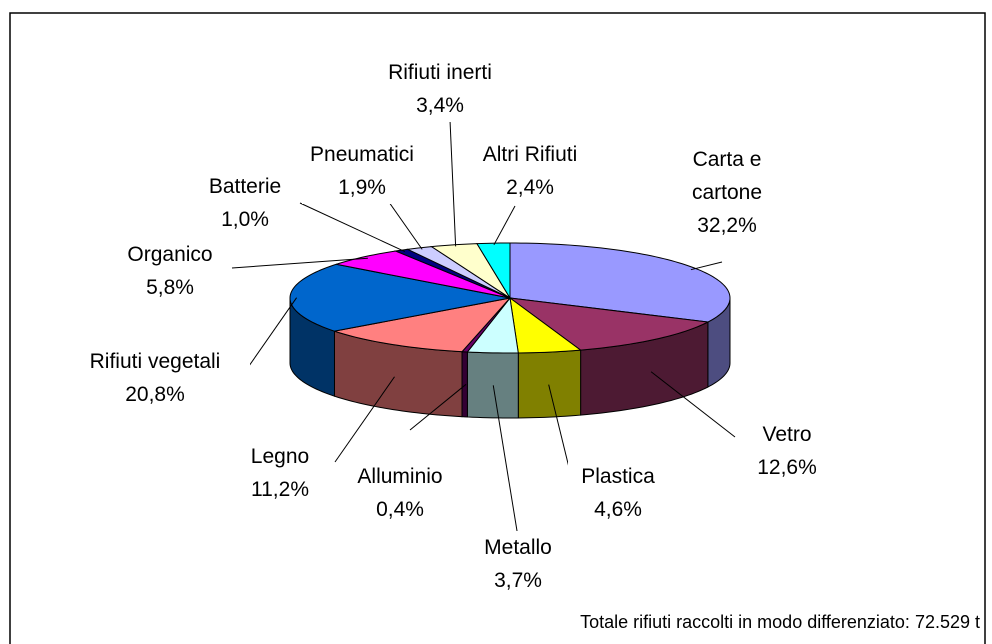 The height and width of the screenshot is (644, 992). I want to click on data-label: Alluminio 0,4%, so click(400, 493).